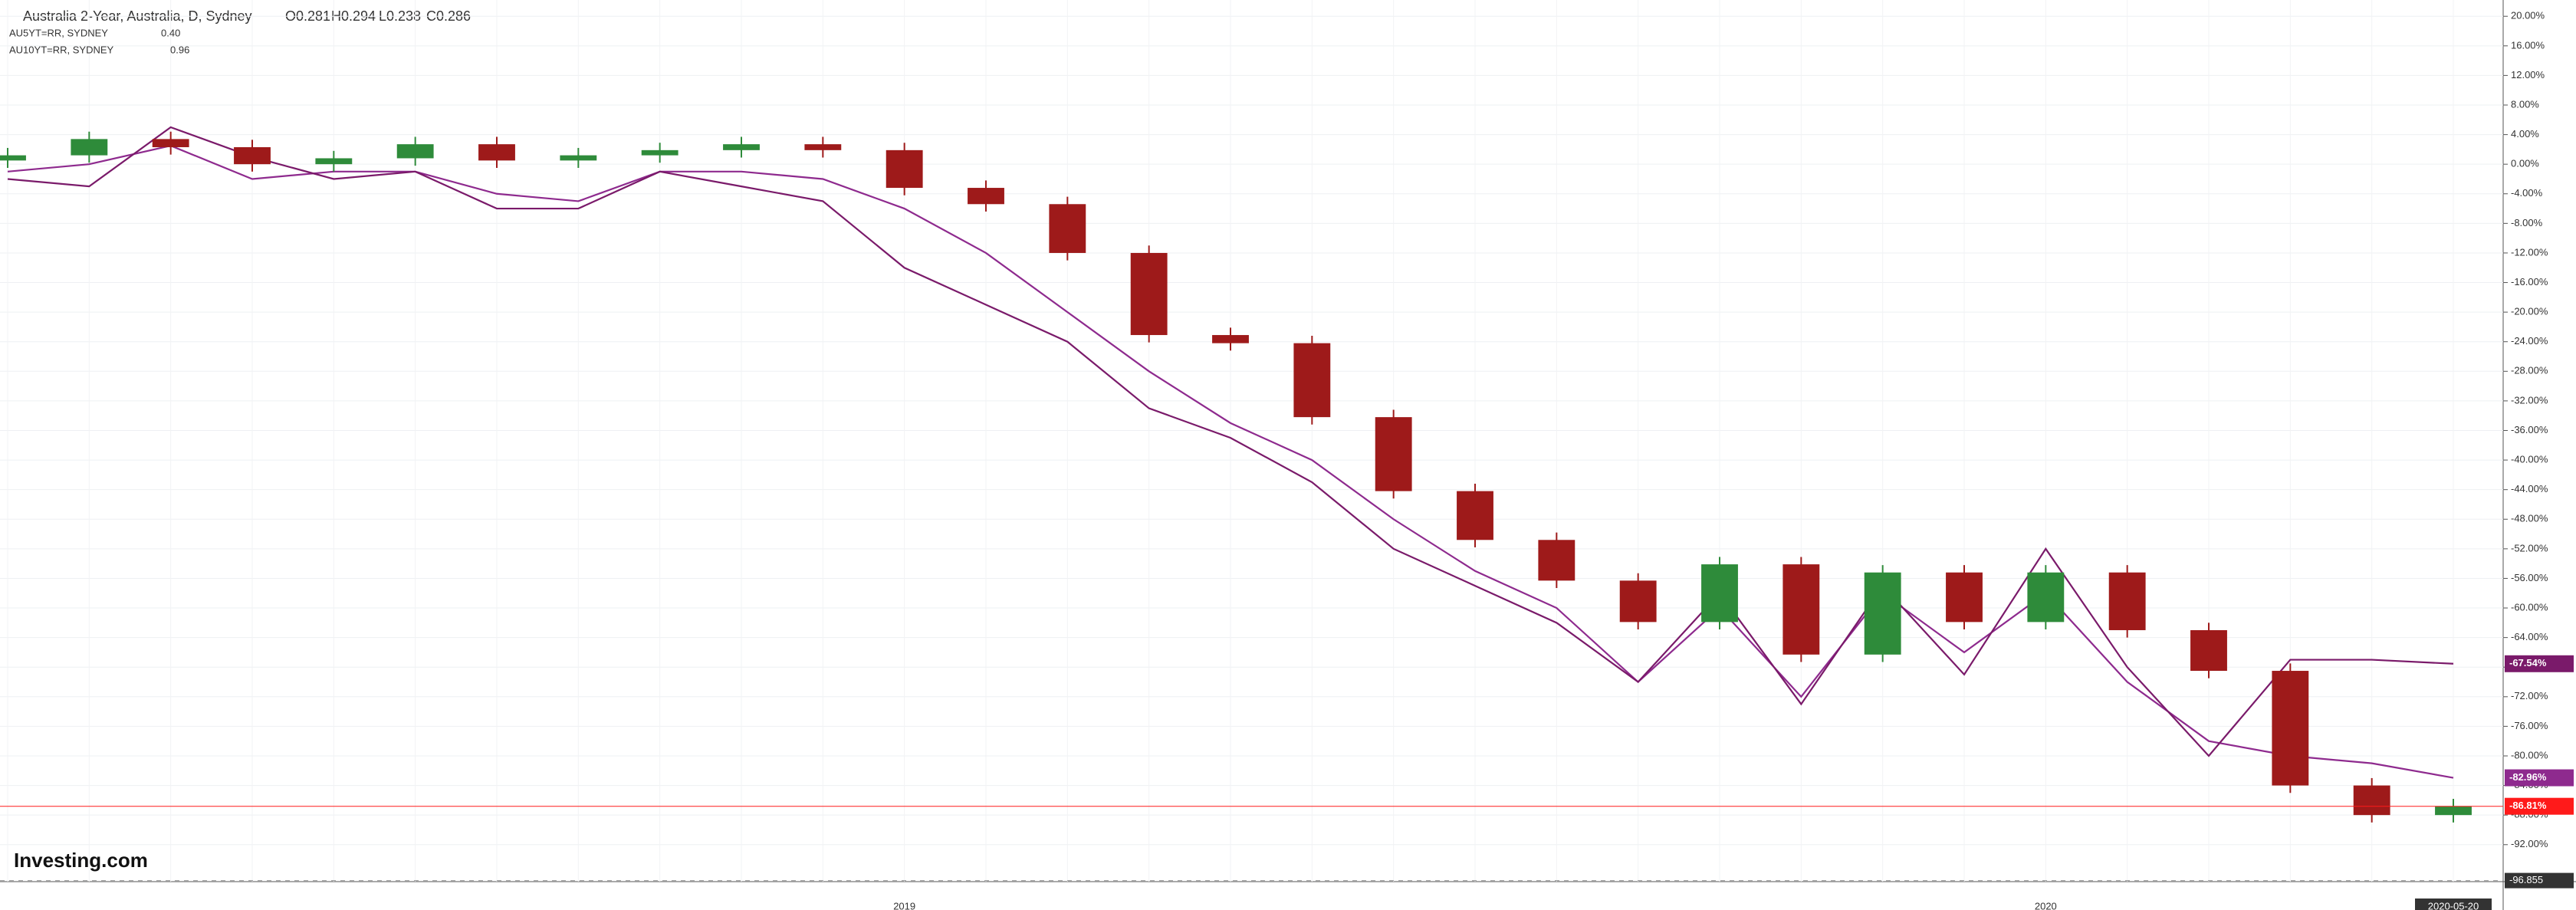  Describe the element at coordinates (2046, 905) in the screenshot. I see `x-tick-label: 2020` at that location.